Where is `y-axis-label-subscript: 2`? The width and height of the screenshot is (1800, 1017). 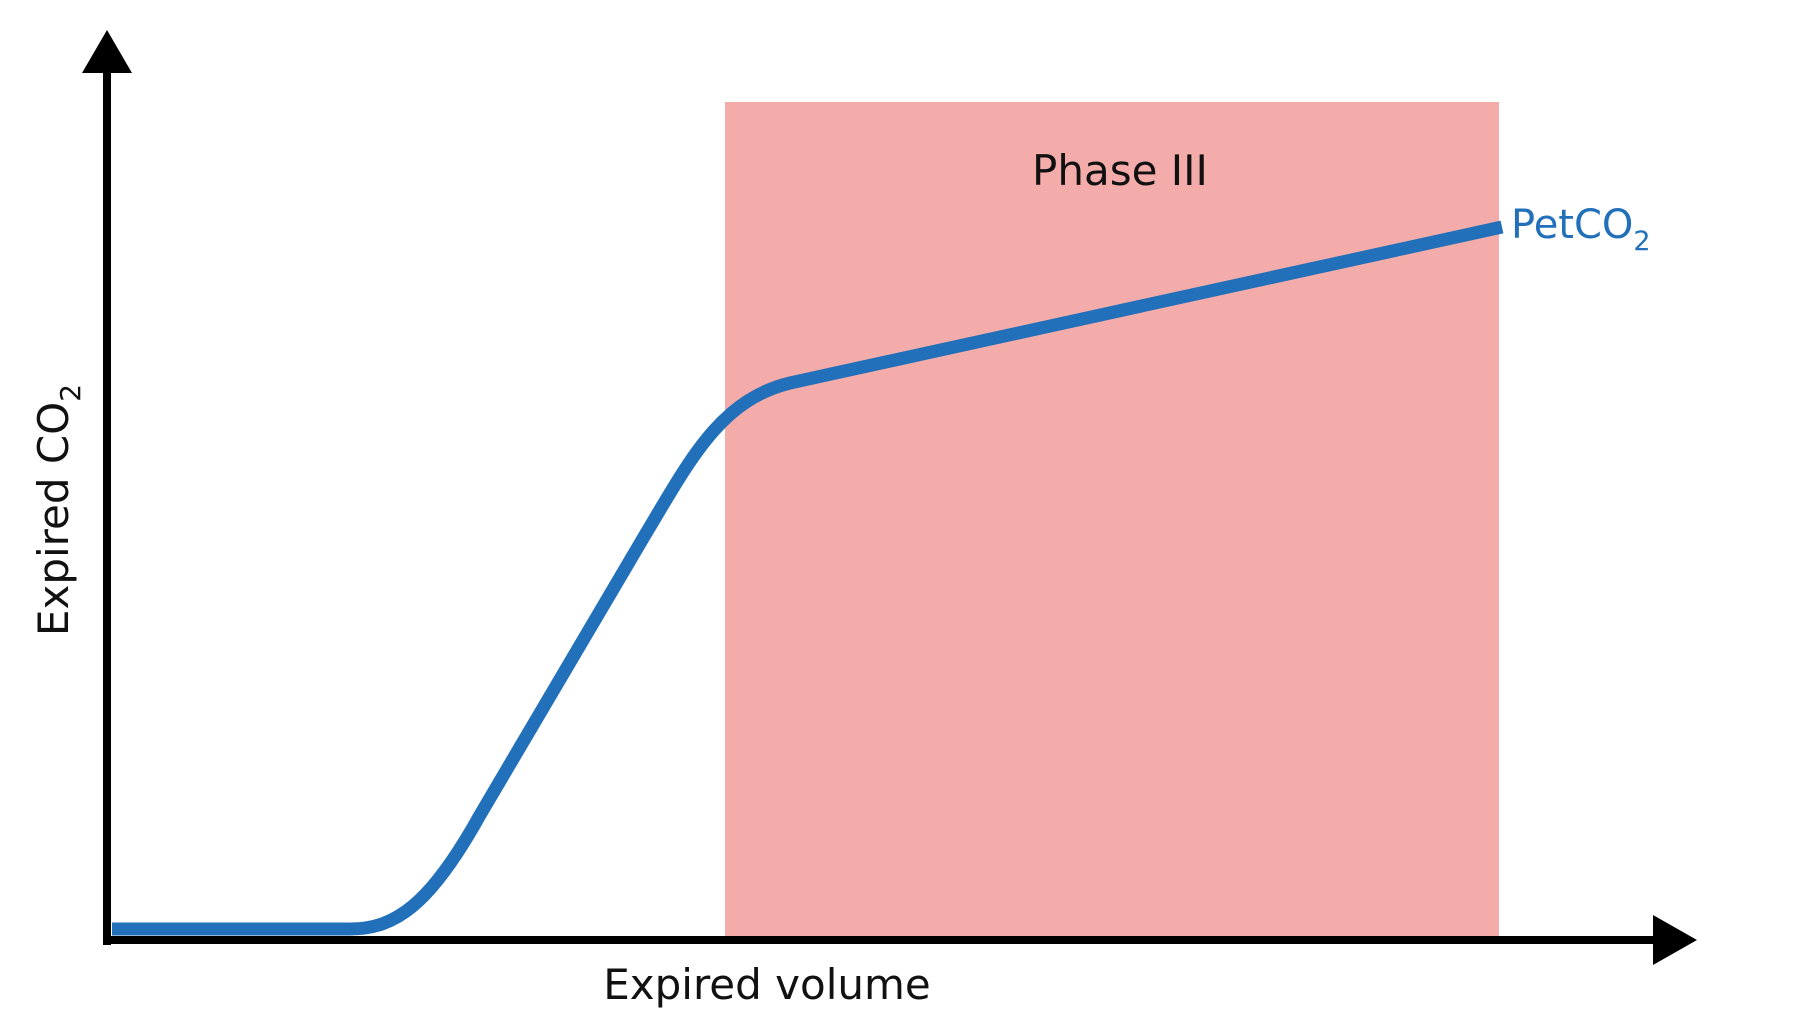
y-axis-label-subscript: 2 is located at coordinates (70, 393).